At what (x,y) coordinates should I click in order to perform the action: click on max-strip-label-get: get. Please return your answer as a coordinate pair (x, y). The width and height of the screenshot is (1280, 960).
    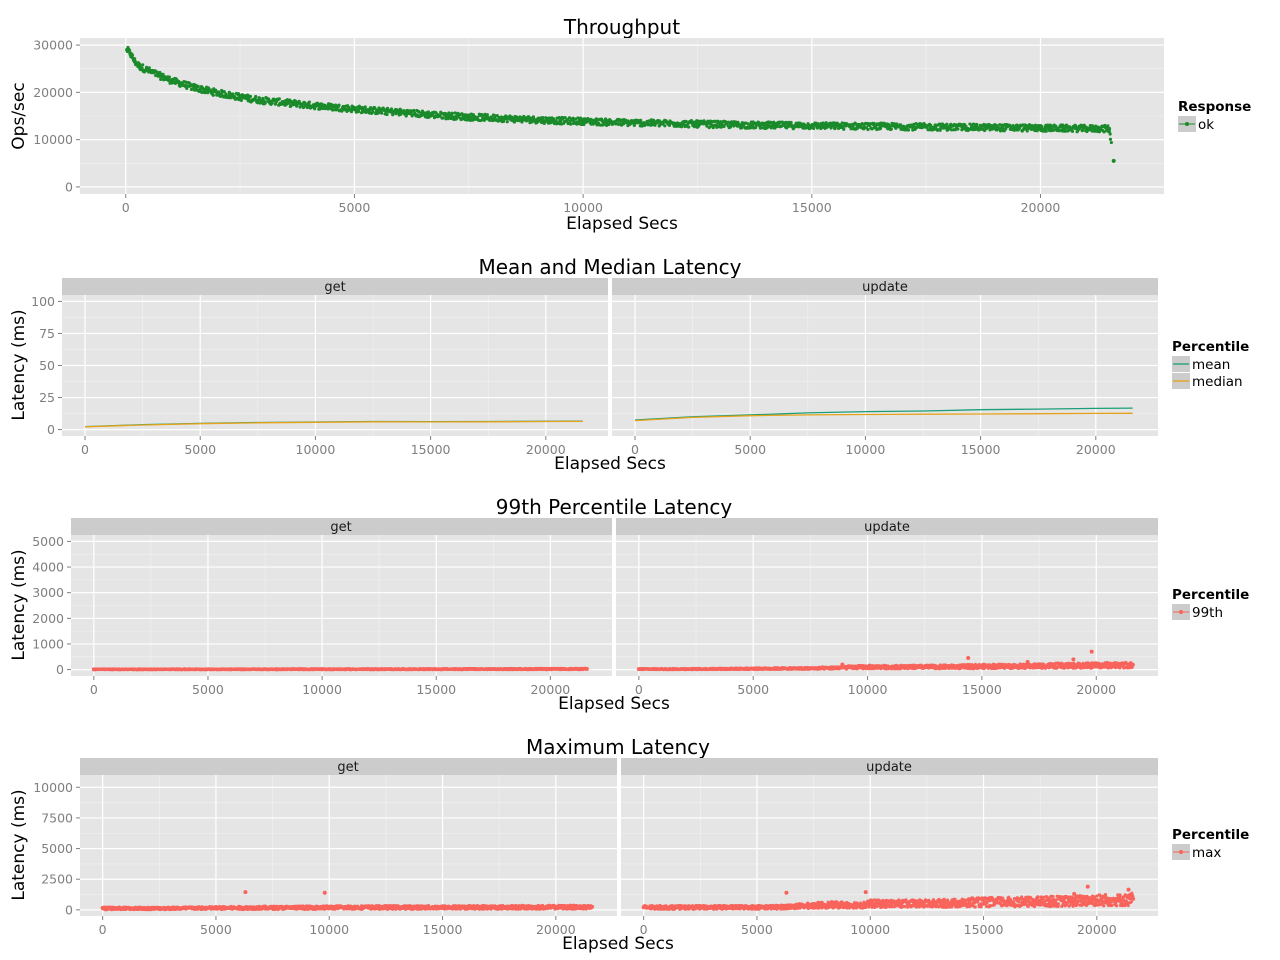
    Looking at the image, I should click on (347, 767).